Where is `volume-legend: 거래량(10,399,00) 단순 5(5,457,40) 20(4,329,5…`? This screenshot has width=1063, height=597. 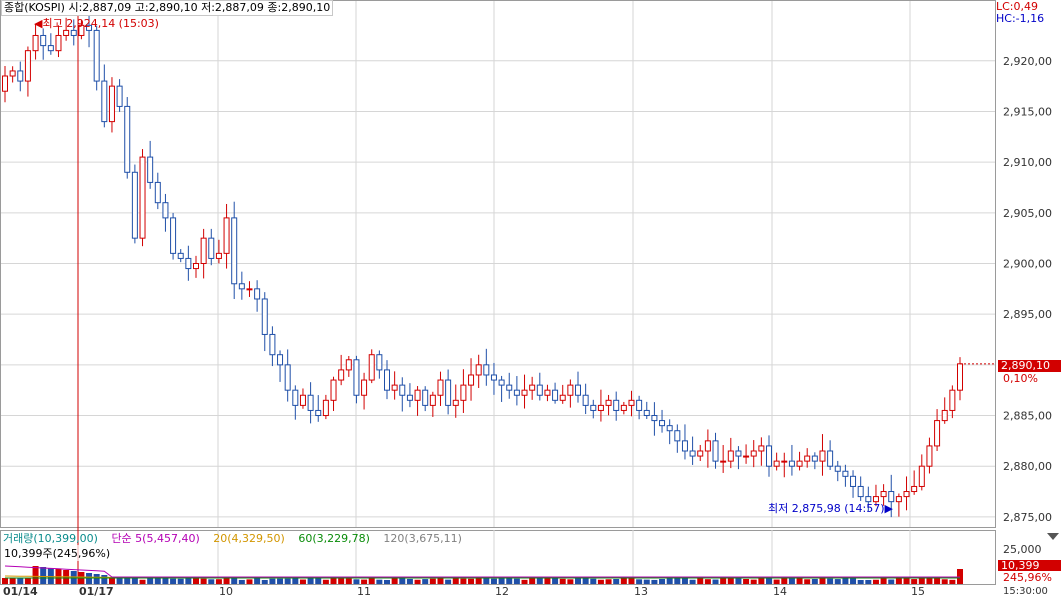
volume-legend: 거래량(10,399,00) 단순 5(5,457,40) 20(4,329,5… is located at coordinates (237, 538).